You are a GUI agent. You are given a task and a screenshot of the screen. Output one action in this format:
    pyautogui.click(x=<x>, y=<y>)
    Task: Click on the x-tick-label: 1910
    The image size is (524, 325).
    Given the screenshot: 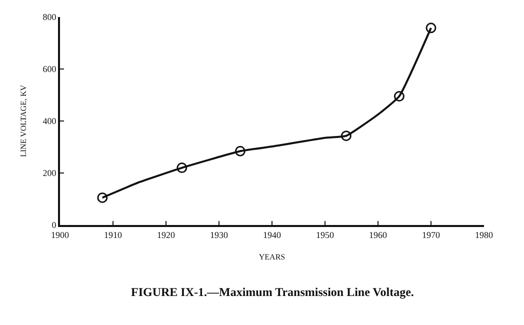 What is the action you would take?
    pyautogui.click(x=113, y=235)
    